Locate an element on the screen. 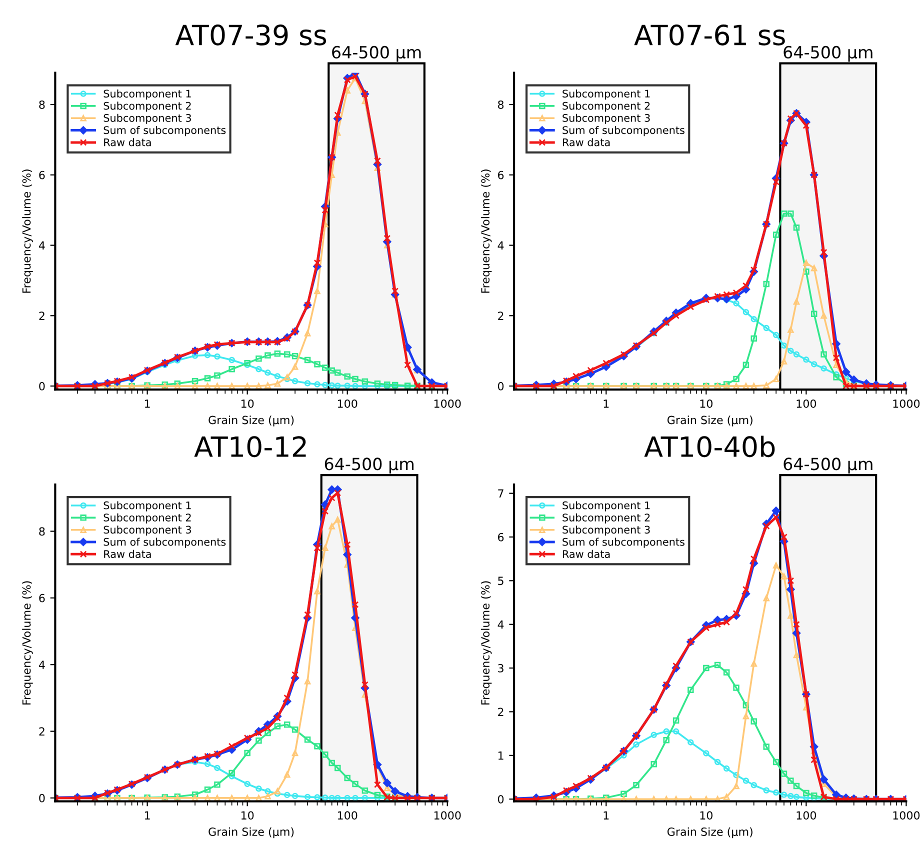 The image size is (920, 857). y-tick-label: 3 is located at coordinates (501, 668).